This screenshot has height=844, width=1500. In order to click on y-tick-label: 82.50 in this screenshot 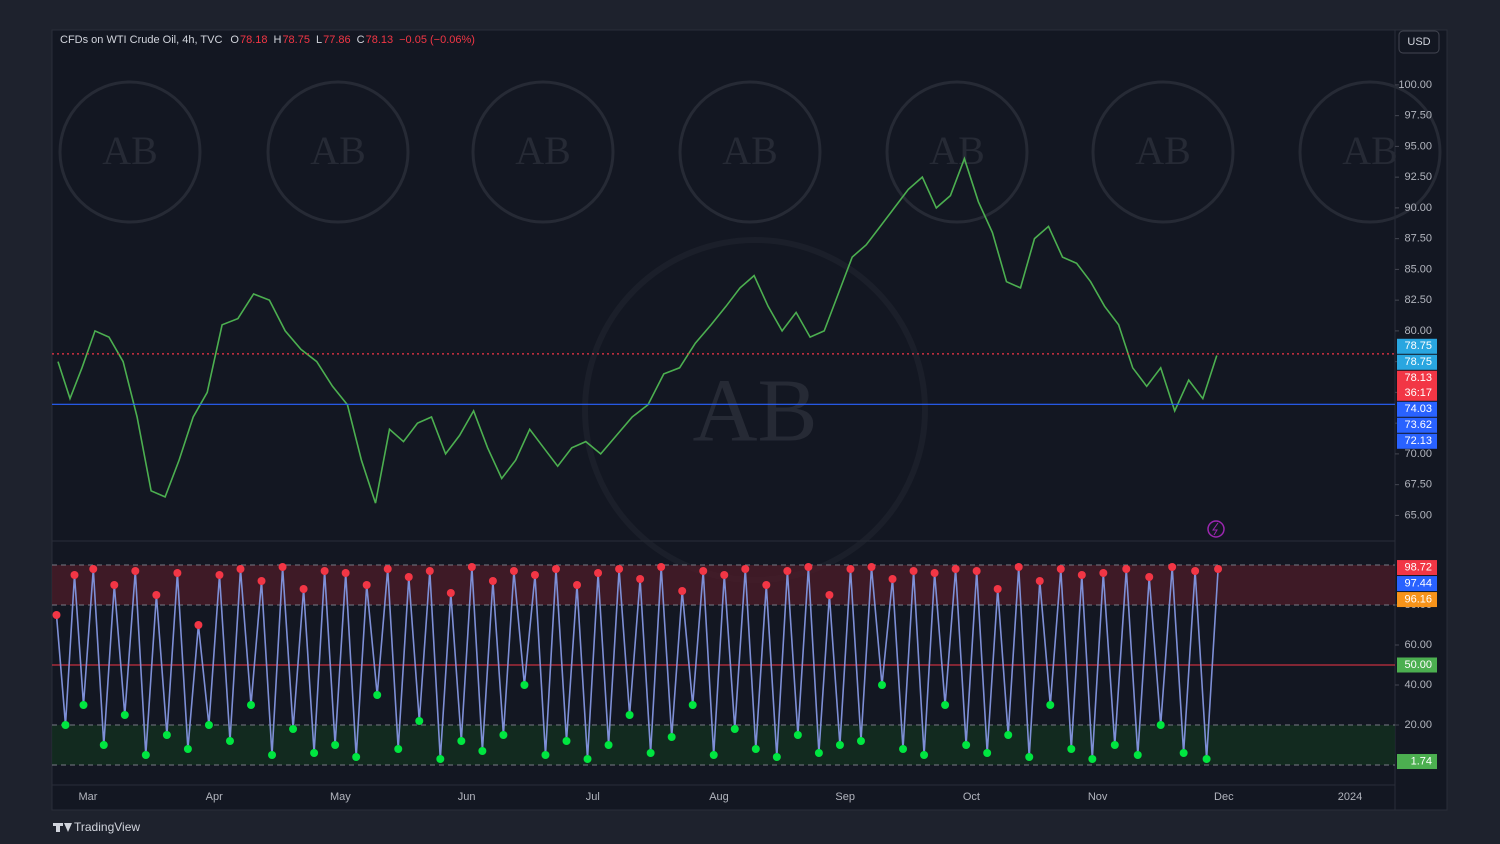, I will do `click(1418, 300)`.